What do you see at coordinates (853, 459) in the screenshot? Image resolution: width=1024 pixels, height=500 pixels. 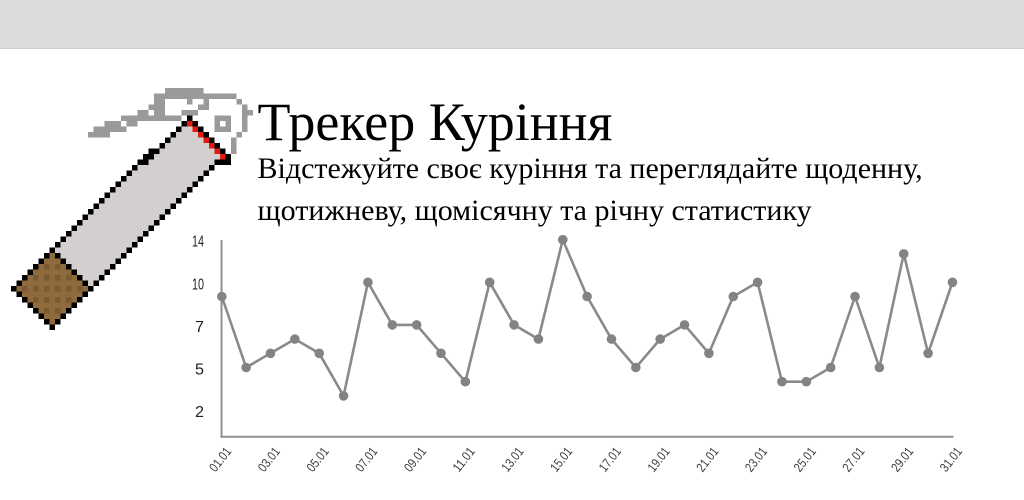 I see `x-axis-tick-label: 27.01` at bounding box center [853, 459].